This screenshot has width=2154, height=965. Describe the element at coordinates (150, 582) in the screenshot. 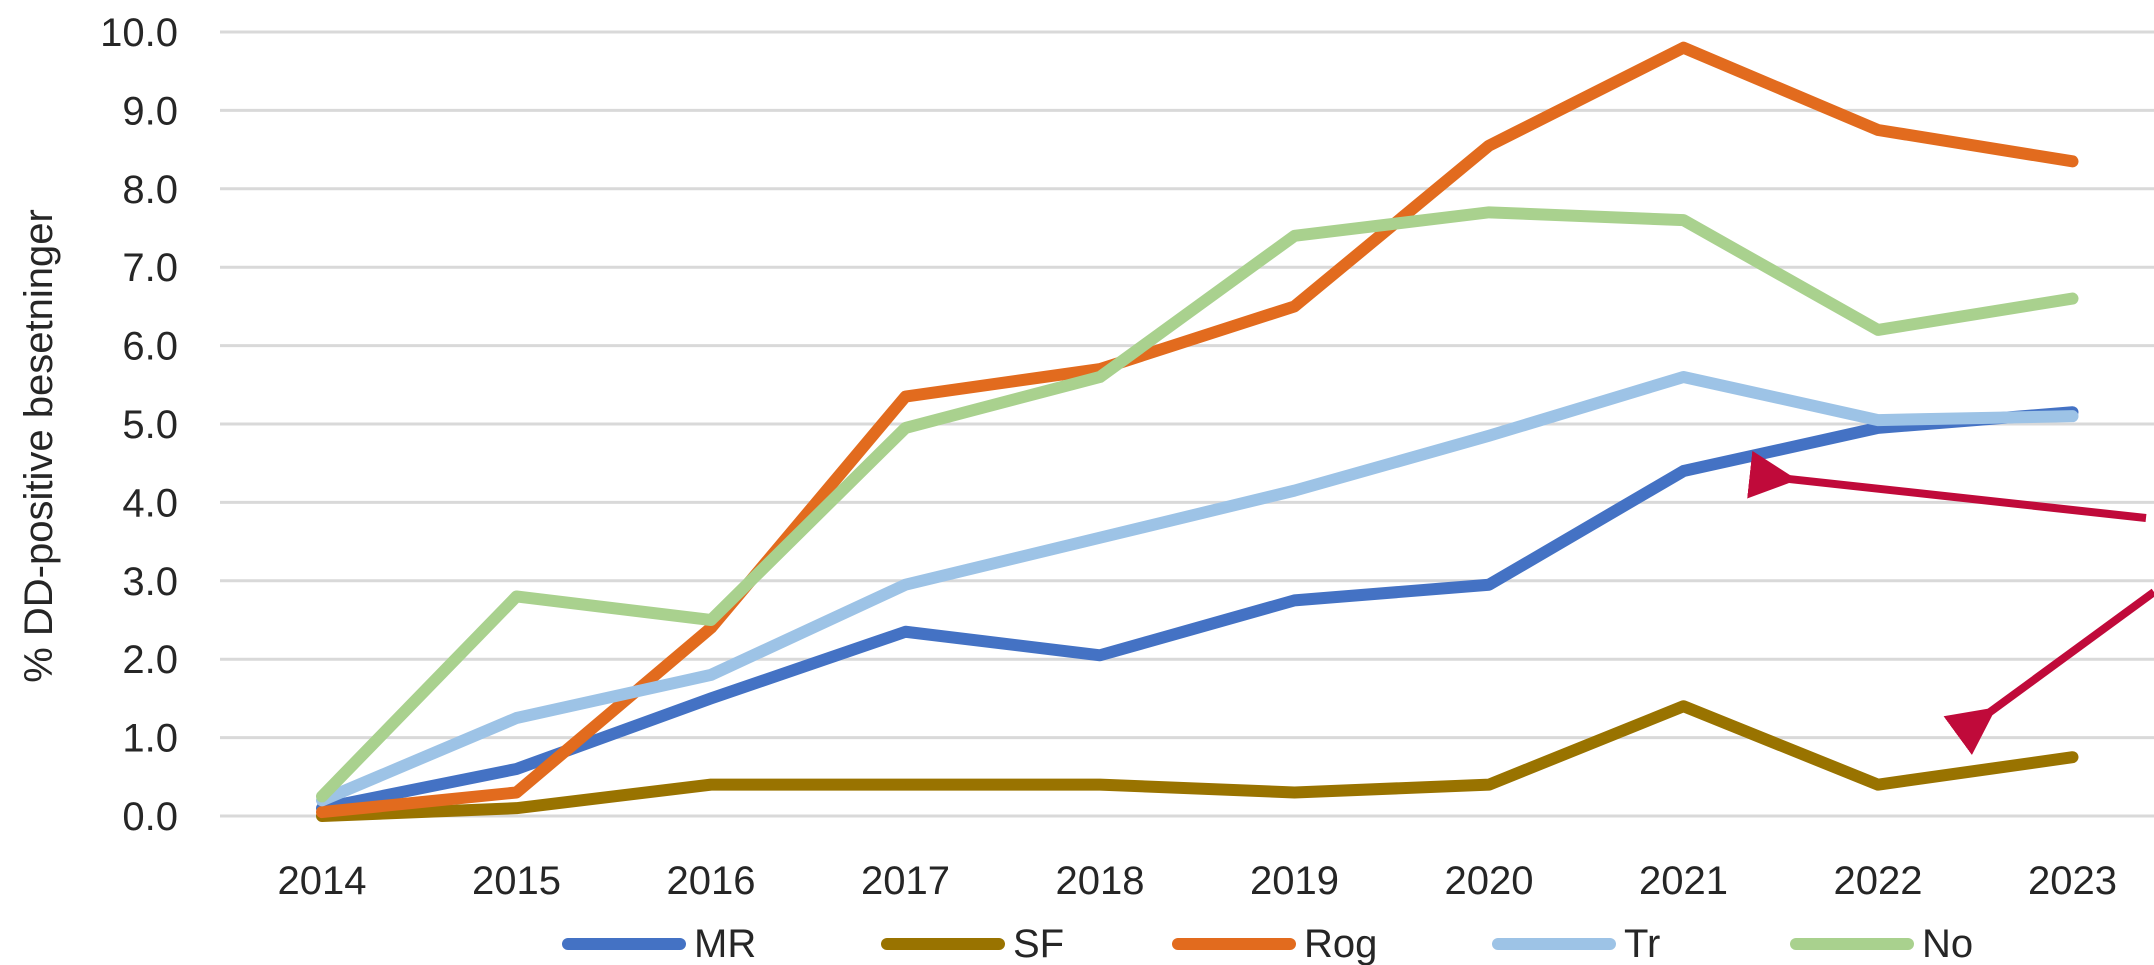

I see `y-tick-label: 3.0` at that location.